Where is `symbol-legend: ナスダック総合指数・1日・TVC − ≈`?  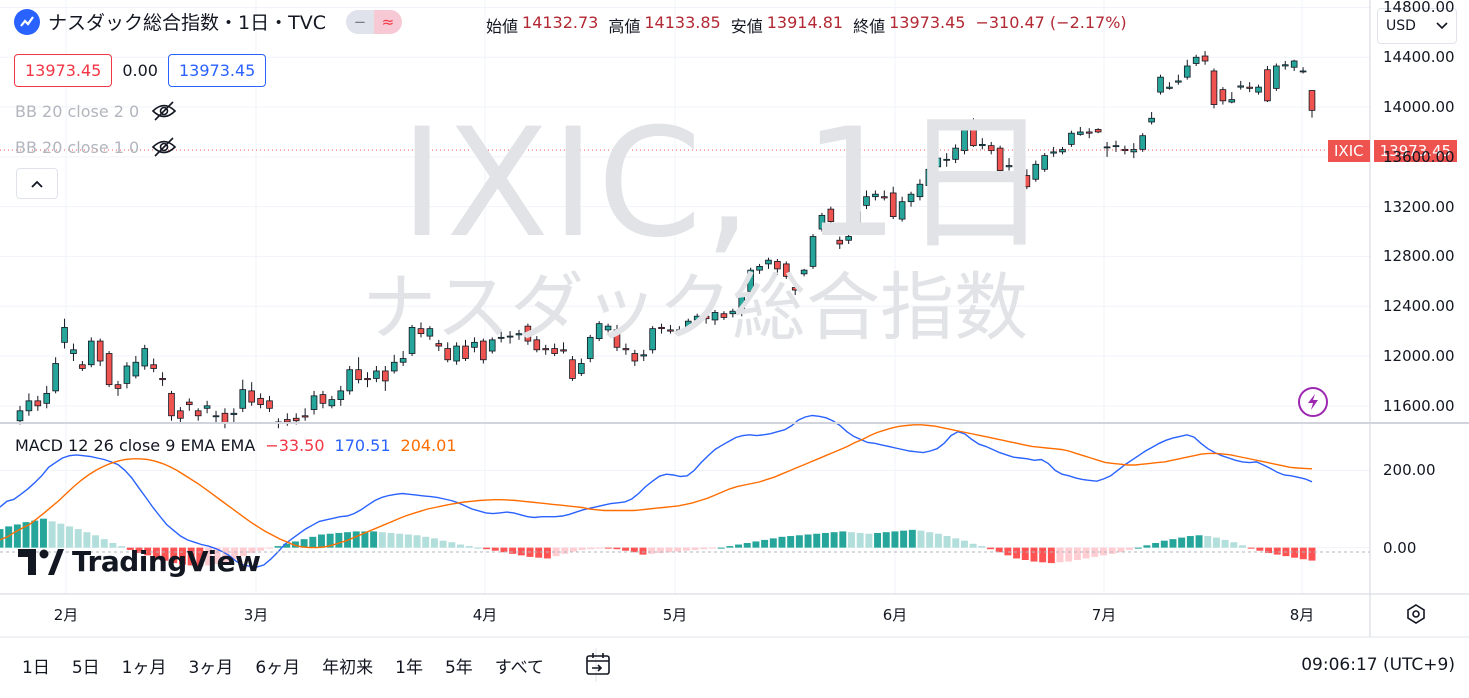 symbol-legend: ナスダック総合指数・1日・TVC − ≈ is located at coordinates (208, 21).